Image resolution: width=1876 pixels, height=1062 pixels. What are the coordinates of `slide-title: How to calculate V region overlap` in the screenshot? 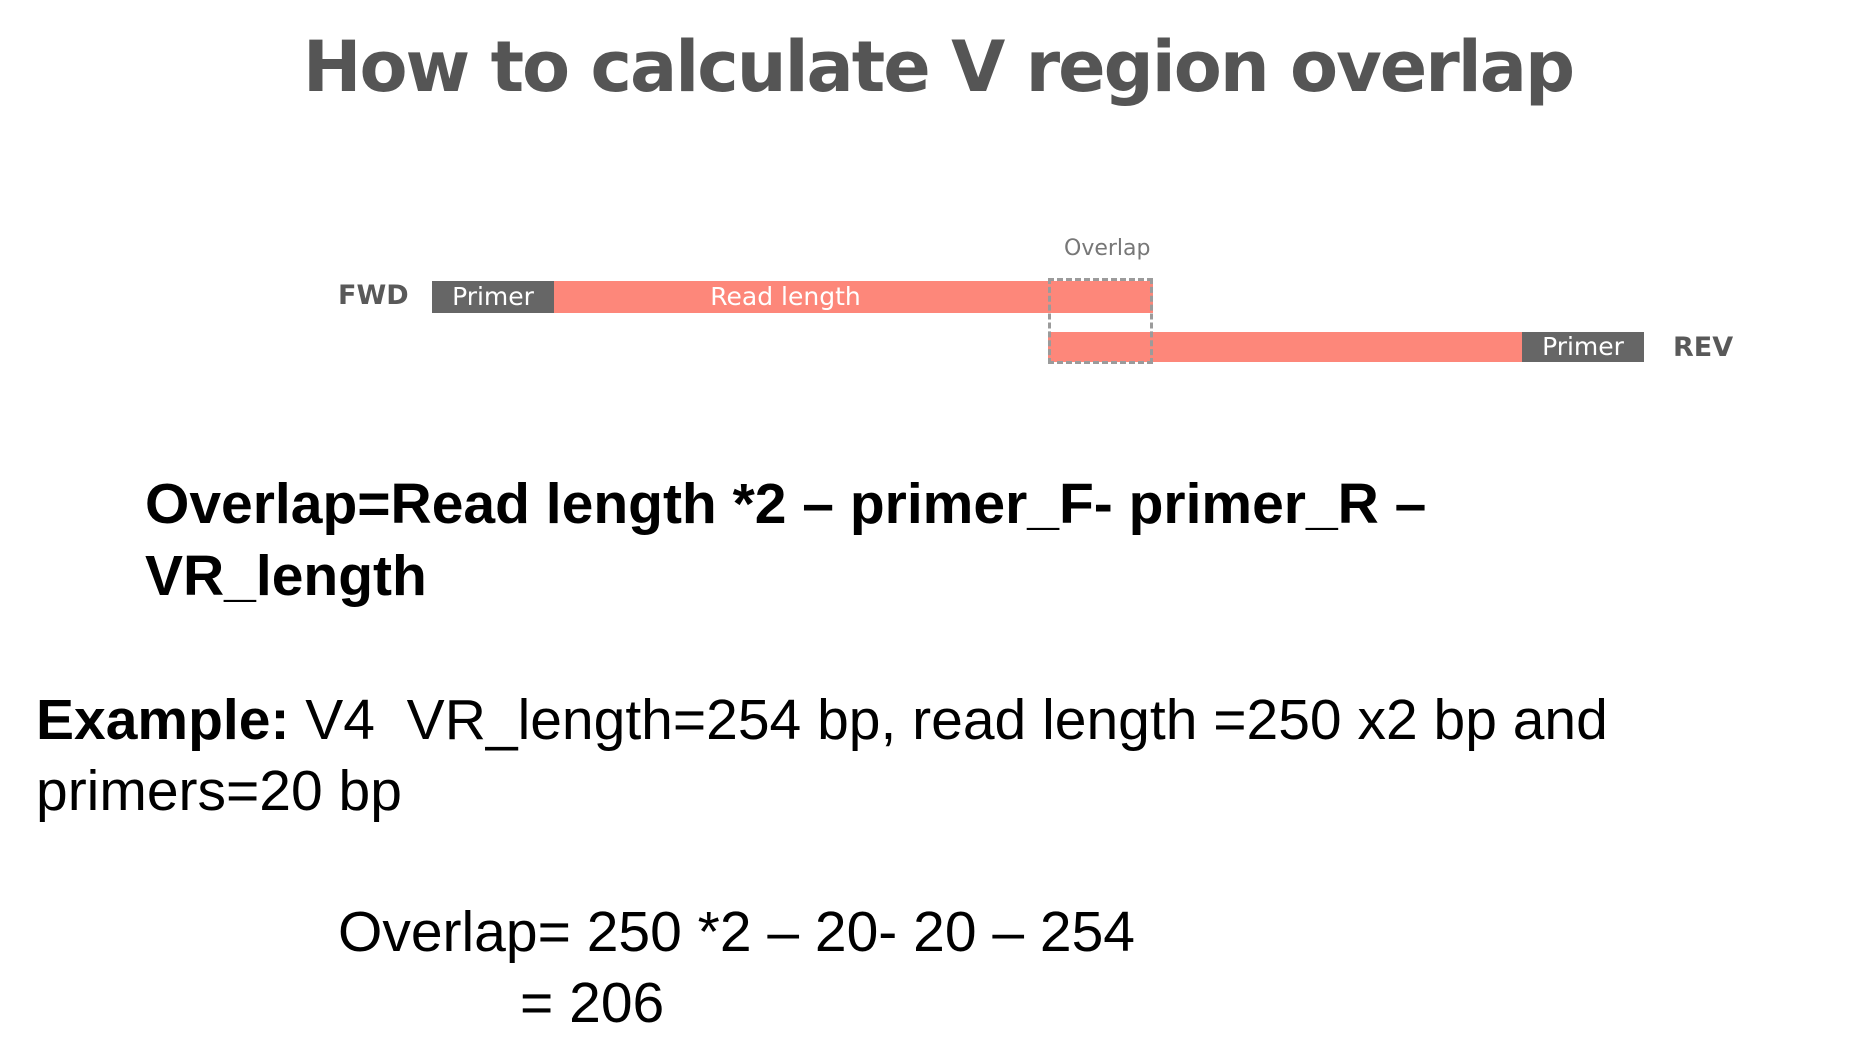 It's located at (938, 67).